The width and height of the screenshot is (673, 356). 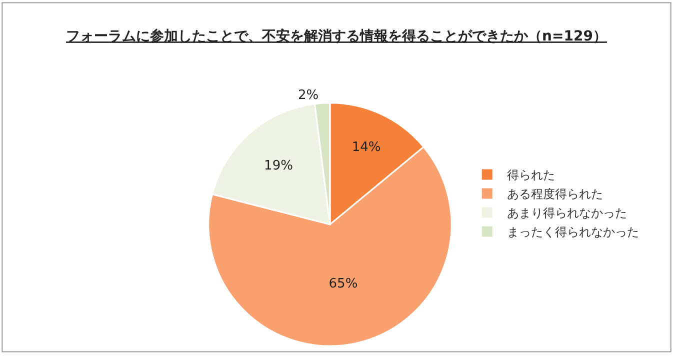 What do you see at coordinates (366, 147) in the screenshot?
I see `data-label: 14%` at bounding box center [366, 147].